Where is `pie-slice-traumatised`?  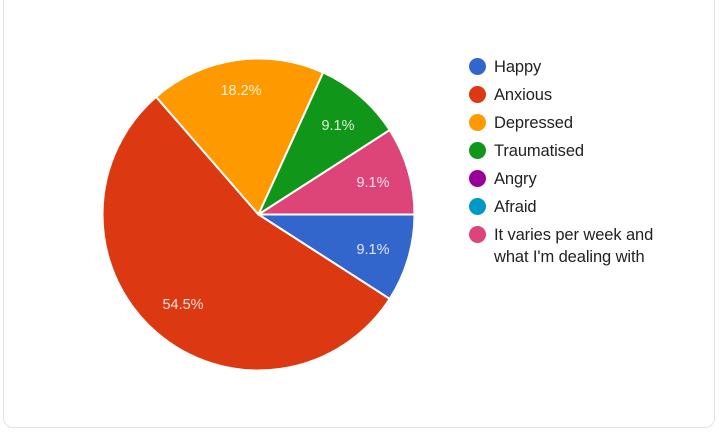
pie-slice-traumatised is located at coordinates (324, 143).